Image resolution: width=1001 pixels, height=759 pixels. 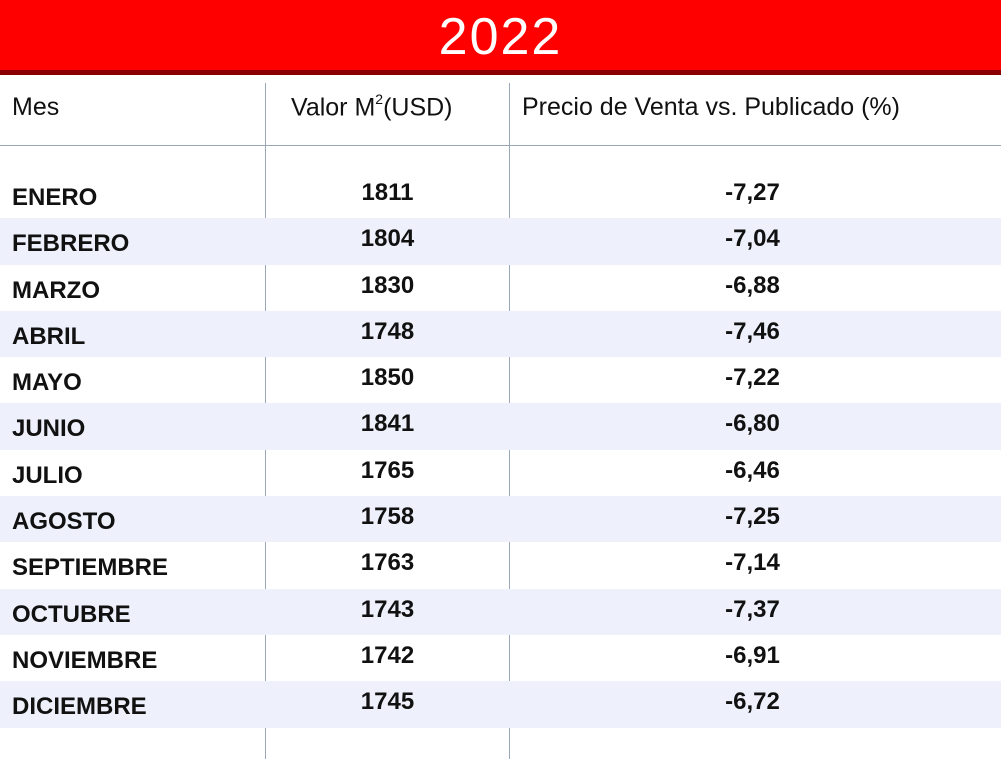 What do you see at coordinates (752, 424) in the screenshot?
I see `cell-precio: -6,80` at bounding box center [752, 424].